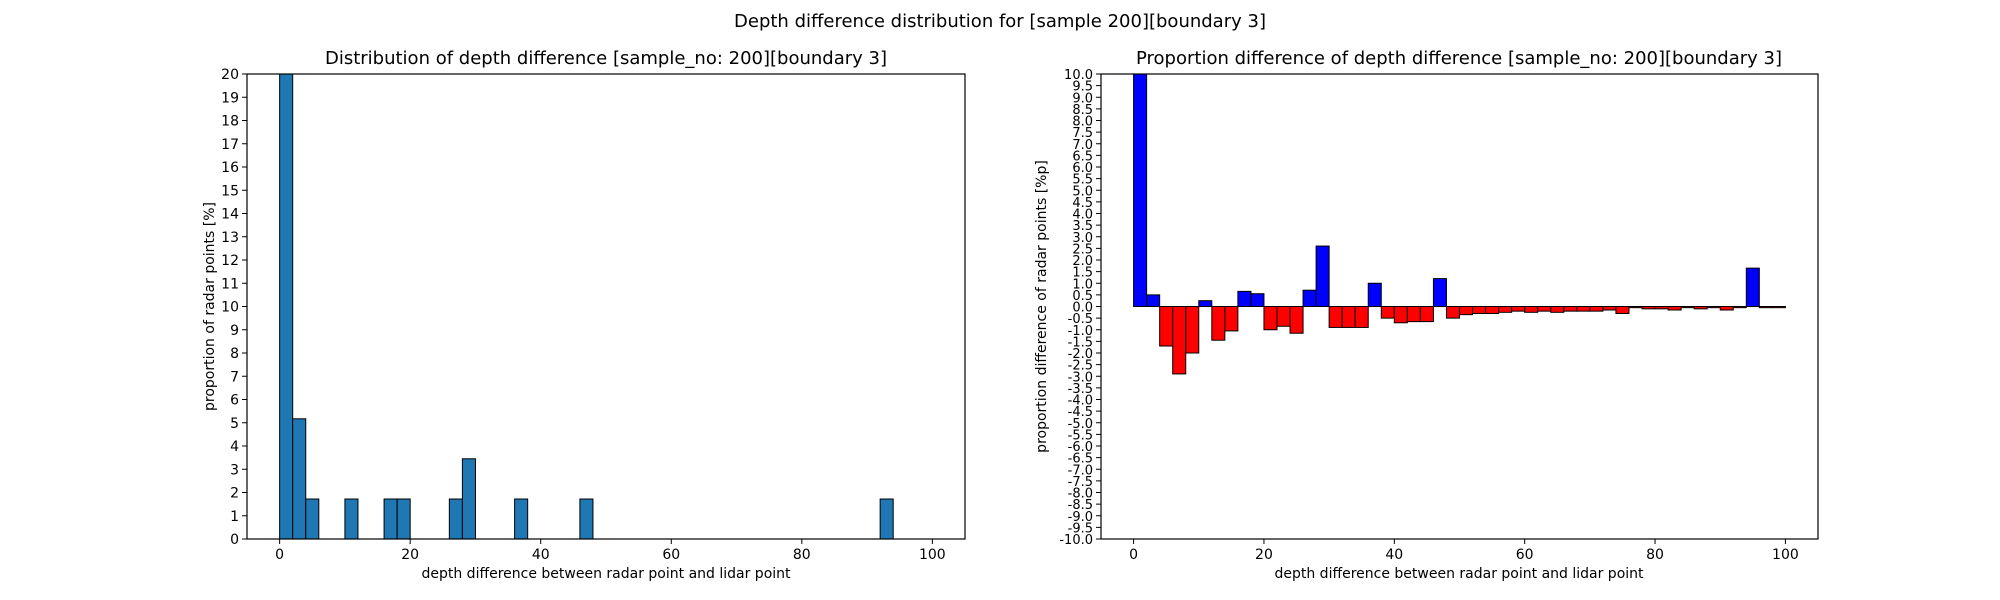  I want to click on left-chart-y-axis-label: proportion of radar points [%], so click(210, 306).